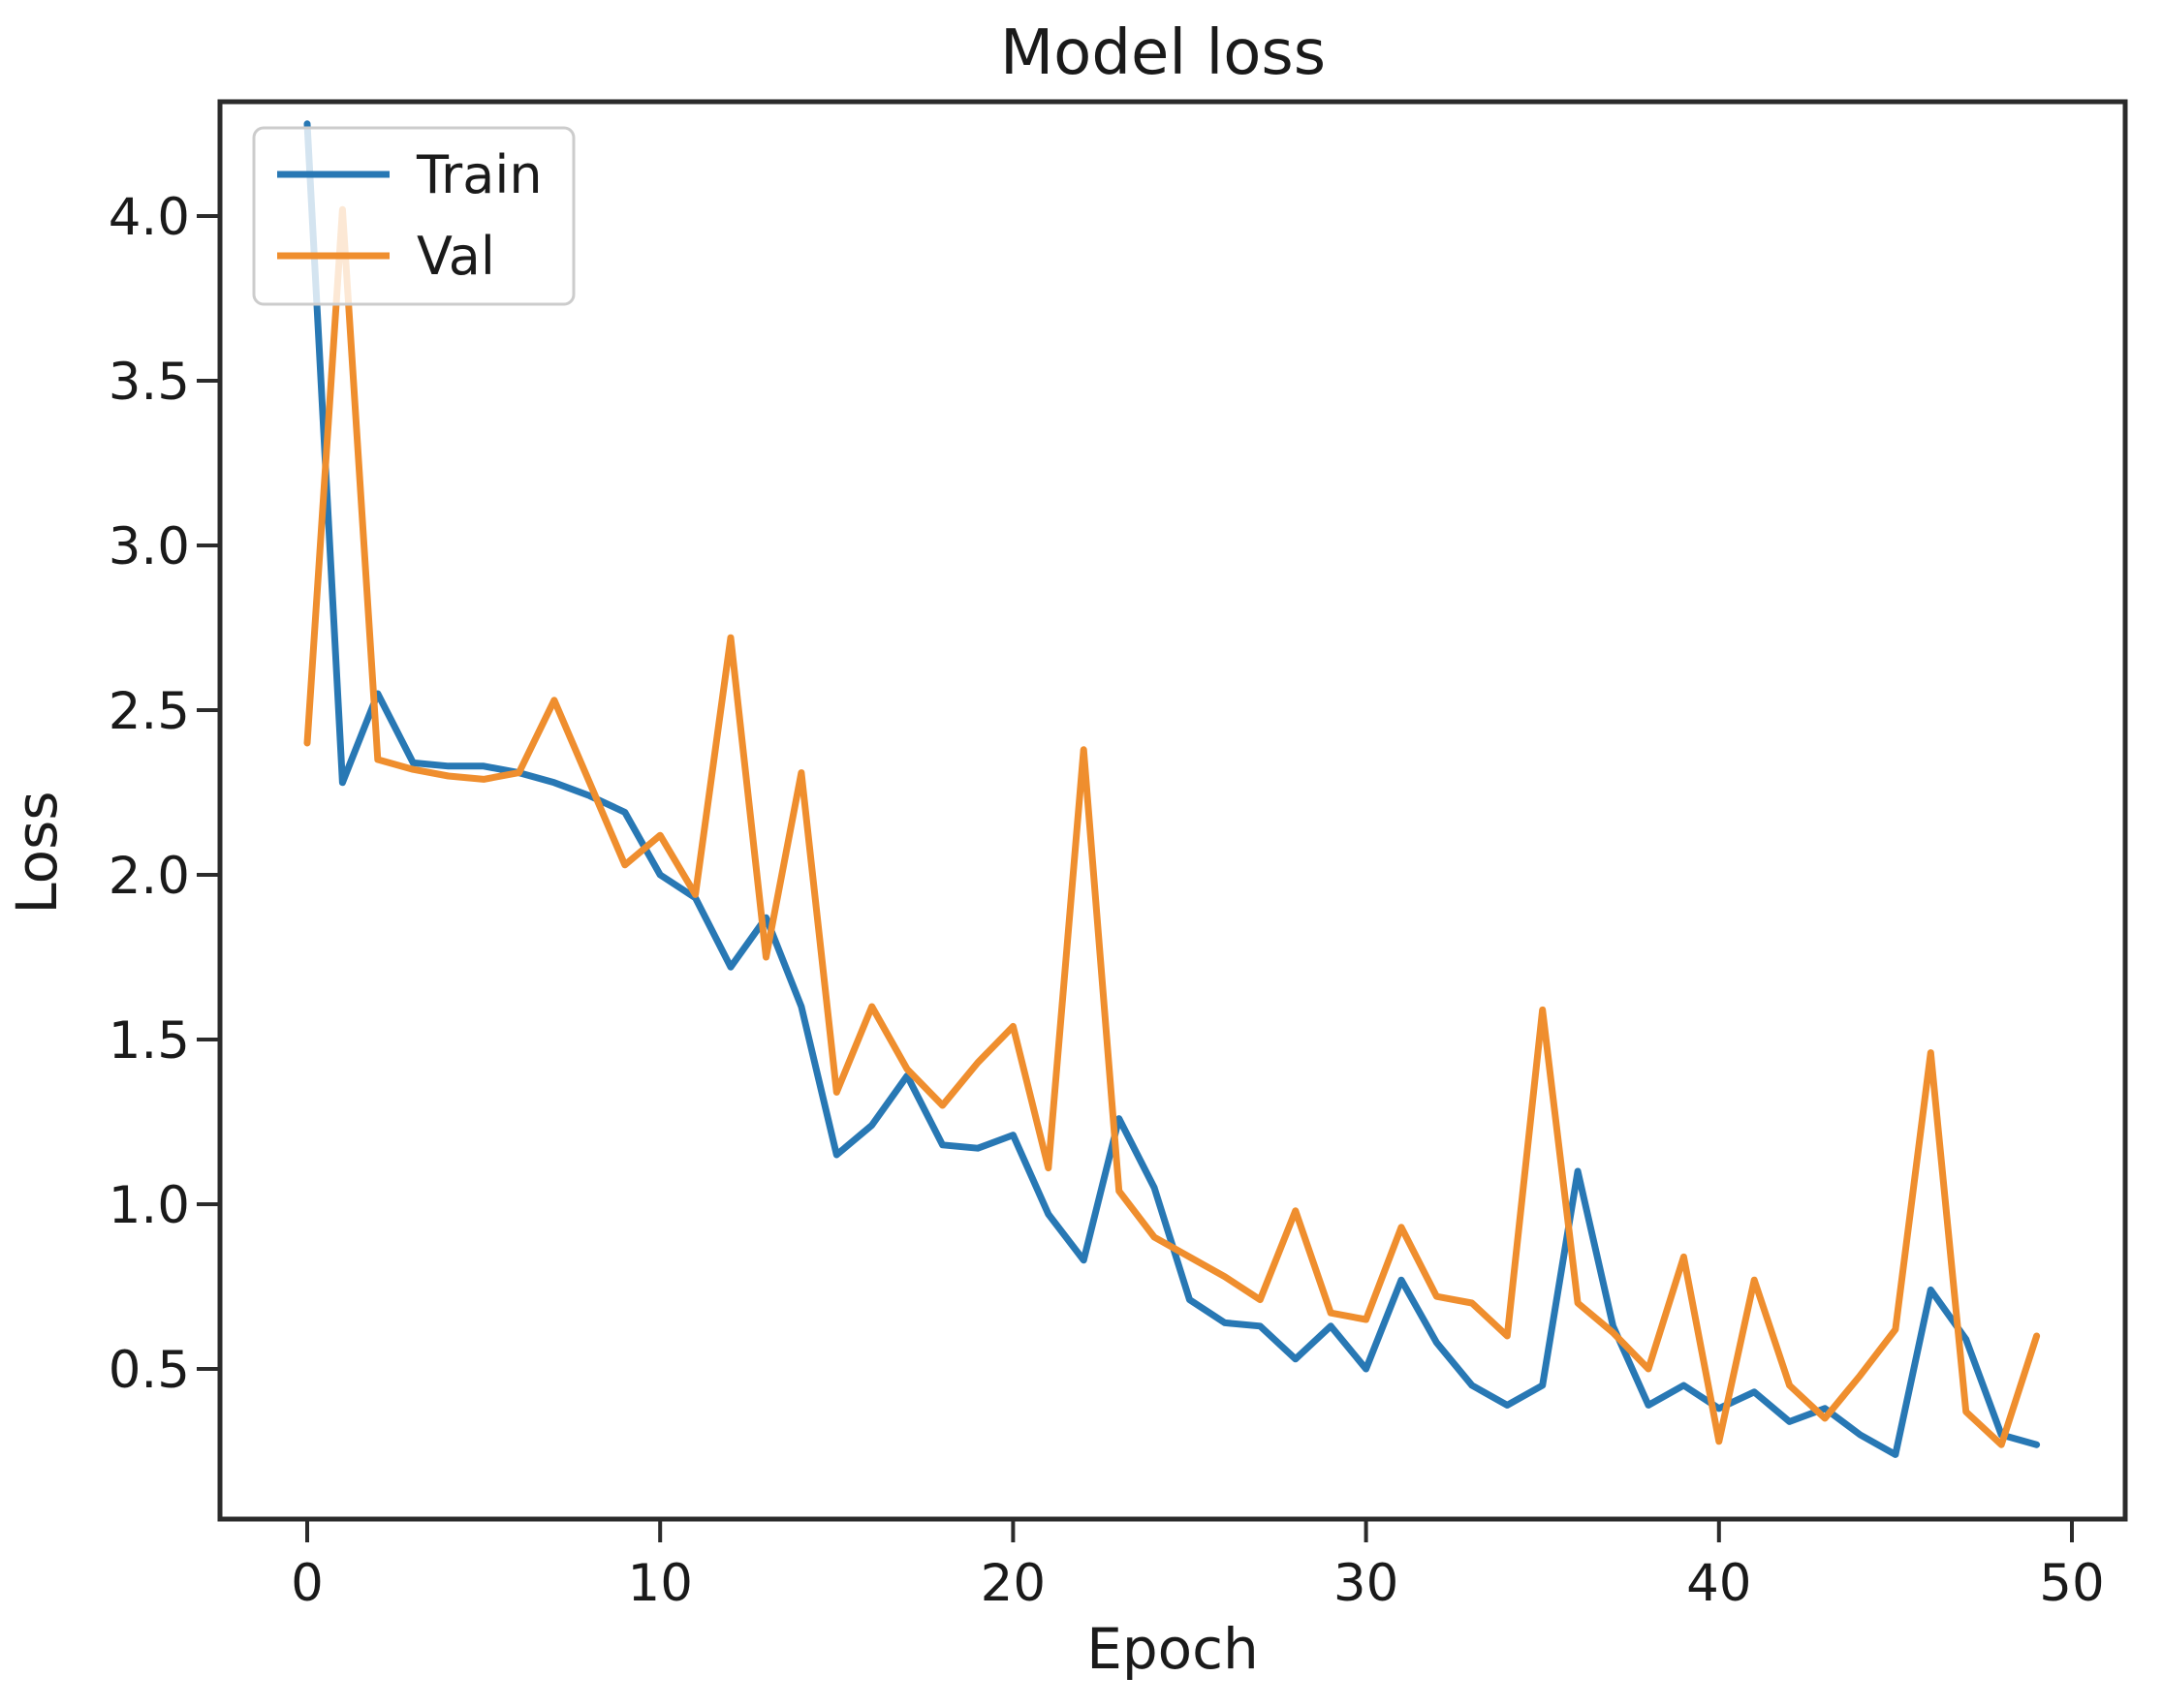 This screenshot has height=1708, width=2163. Describe the element at coordinates (1718, 1583) in the screenshot. I see `x-tick-label: 40` at that location.